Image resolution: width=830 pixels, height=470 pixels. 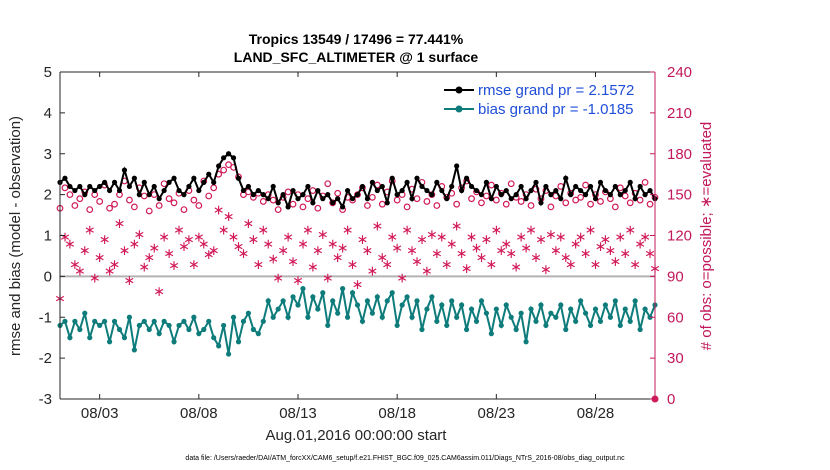 What do you see at coordinates (48, 154) in the screenshot?
I see `y-tick-label: 3` at bounding box center [48, 154].